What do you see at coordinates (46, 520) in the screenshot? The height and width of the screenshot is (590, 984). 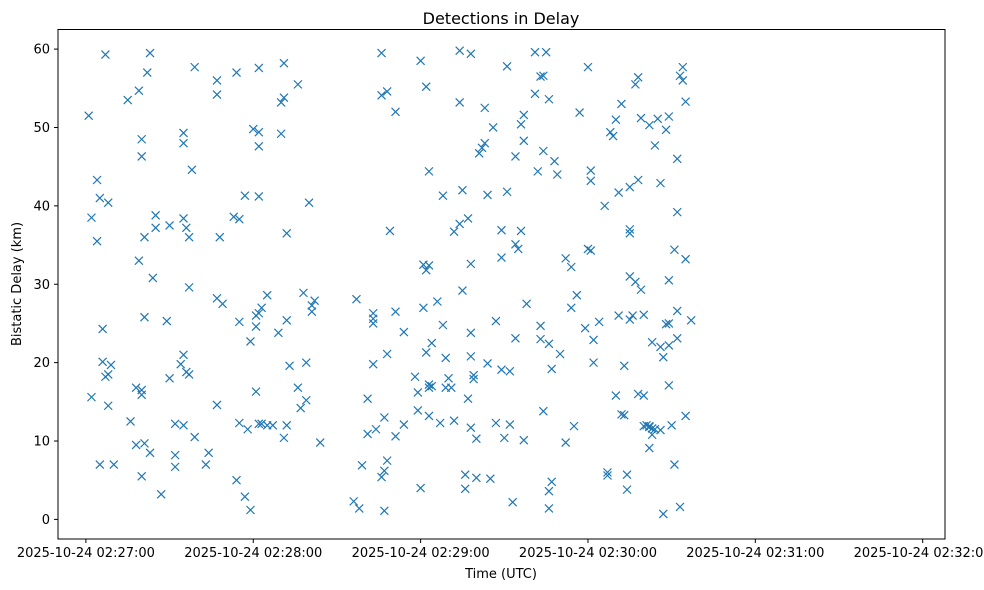 I see `y-tick-label: 0` at bounding box center [46, 520].